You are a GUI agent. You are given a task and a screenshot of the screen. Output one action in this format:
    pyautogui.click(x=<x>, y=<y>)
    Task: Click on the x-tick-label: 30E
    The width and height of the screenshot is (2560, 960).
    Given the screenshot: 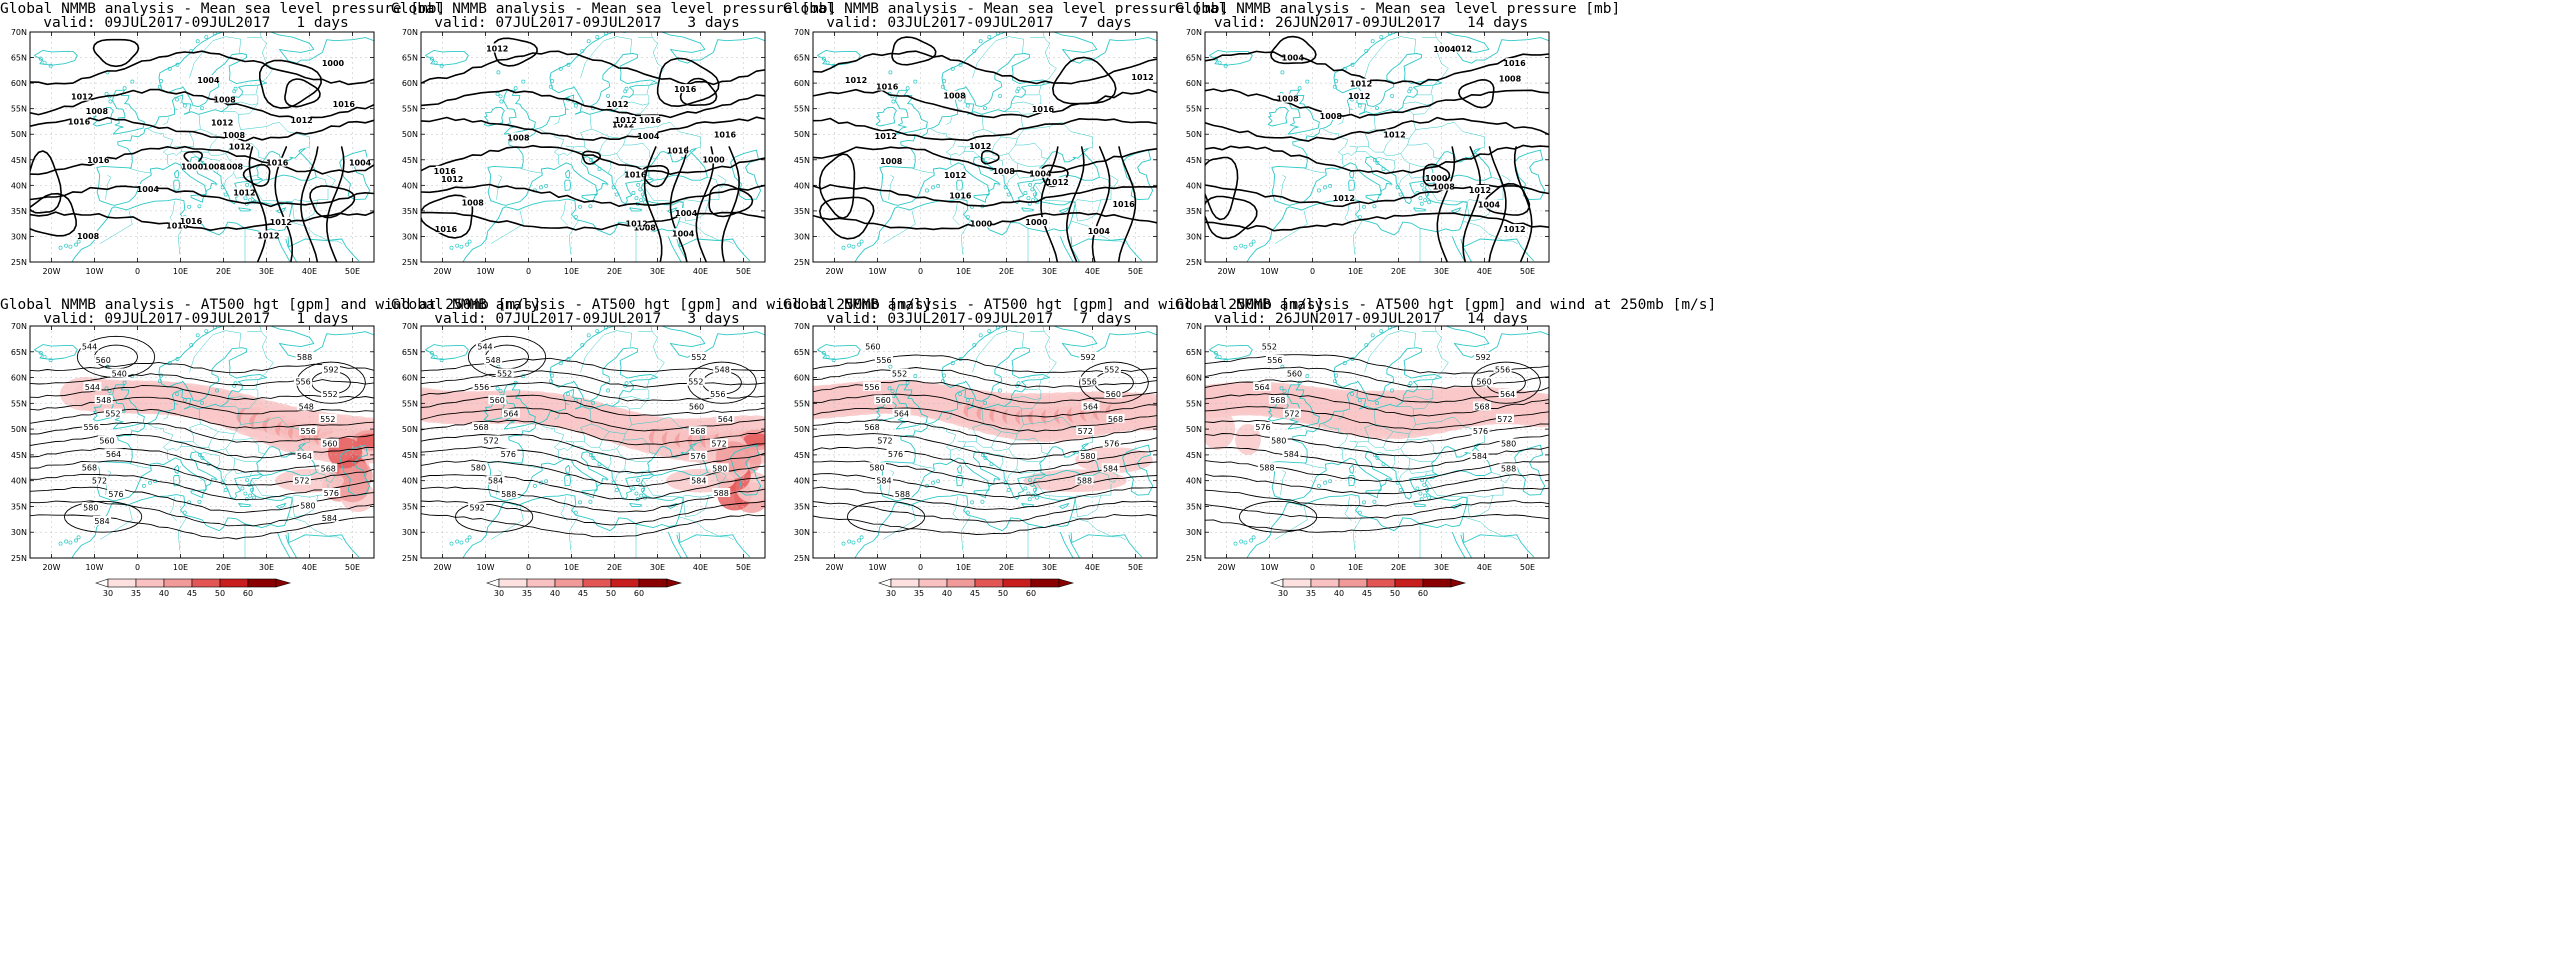 What is the action you would take?
    pyautogui.click(x=657, y=271)
    